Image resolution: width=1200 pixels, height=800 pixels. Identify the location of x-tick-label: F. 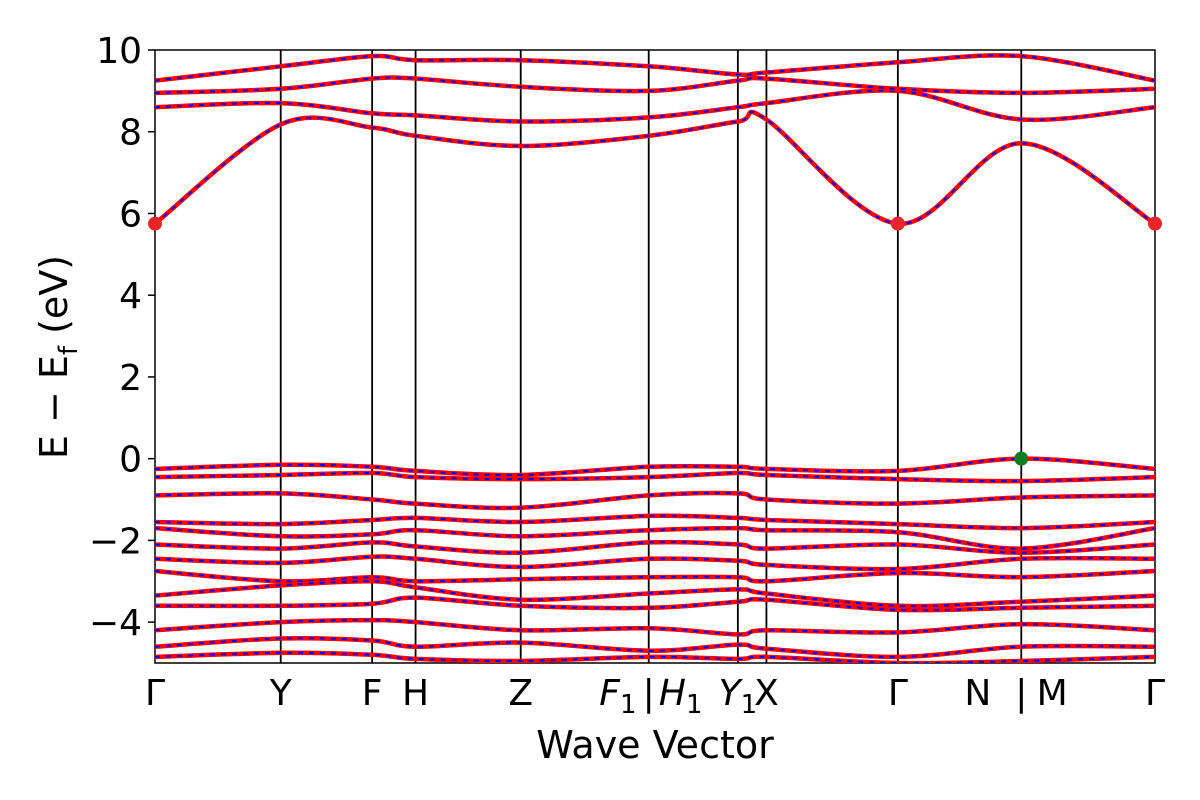
(372, 693).